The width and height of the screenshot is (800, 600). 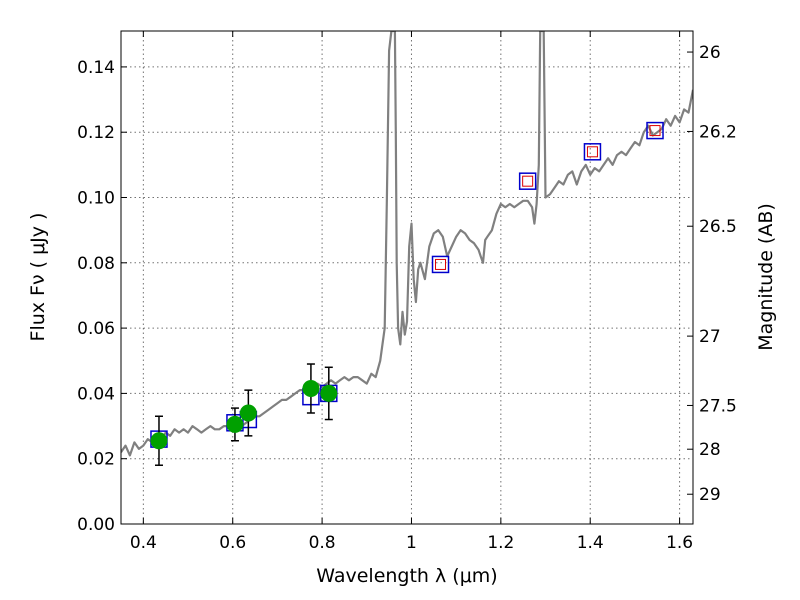 What do you see at coordinates (96, 133) in the screenshot?
I see `y-tick-label: 0.12` at bounding box center [96, 133].